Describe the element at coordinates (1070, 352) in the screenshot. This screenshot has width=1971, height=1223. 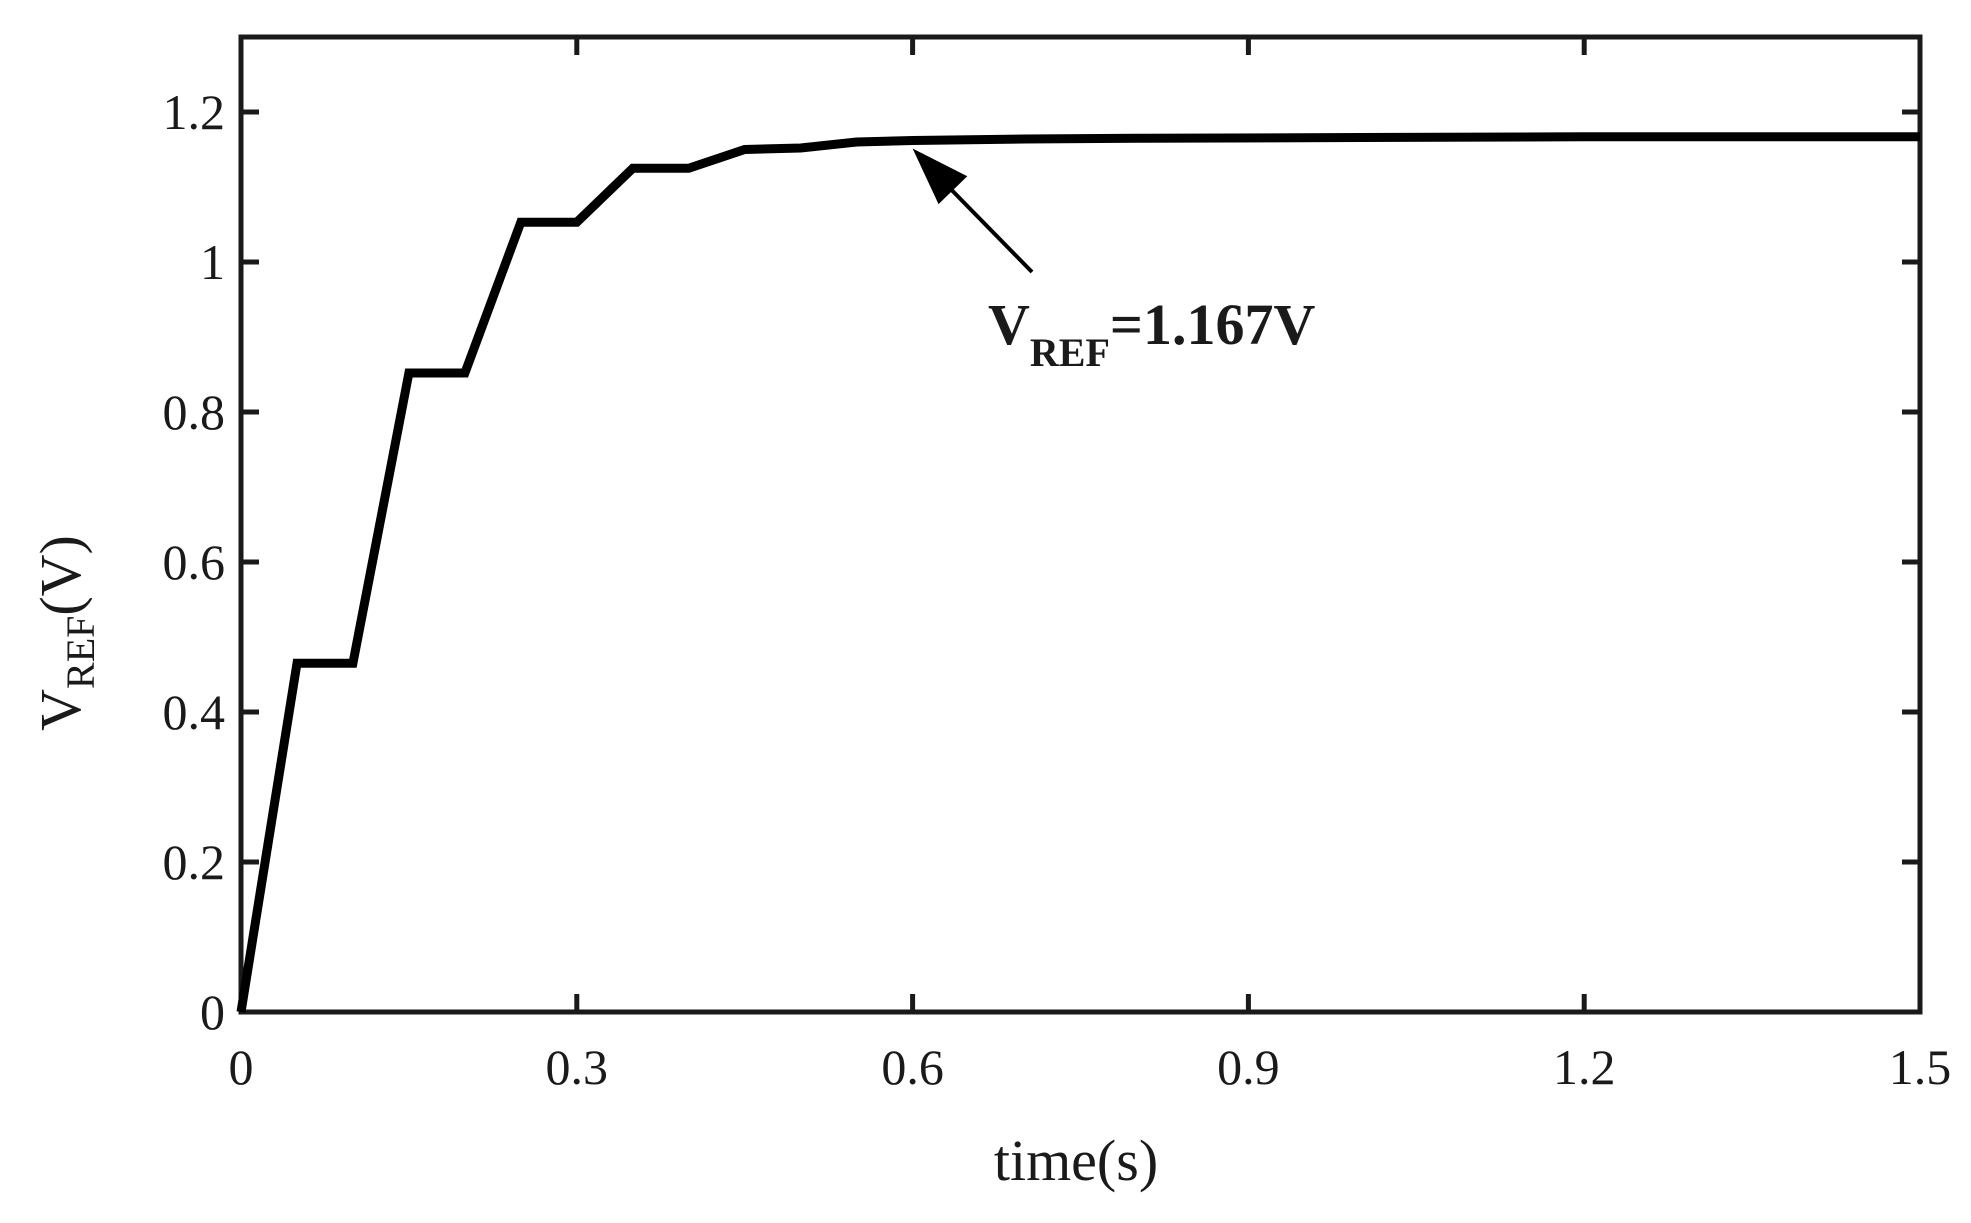
I see `annotation-sub: REF` at that location.